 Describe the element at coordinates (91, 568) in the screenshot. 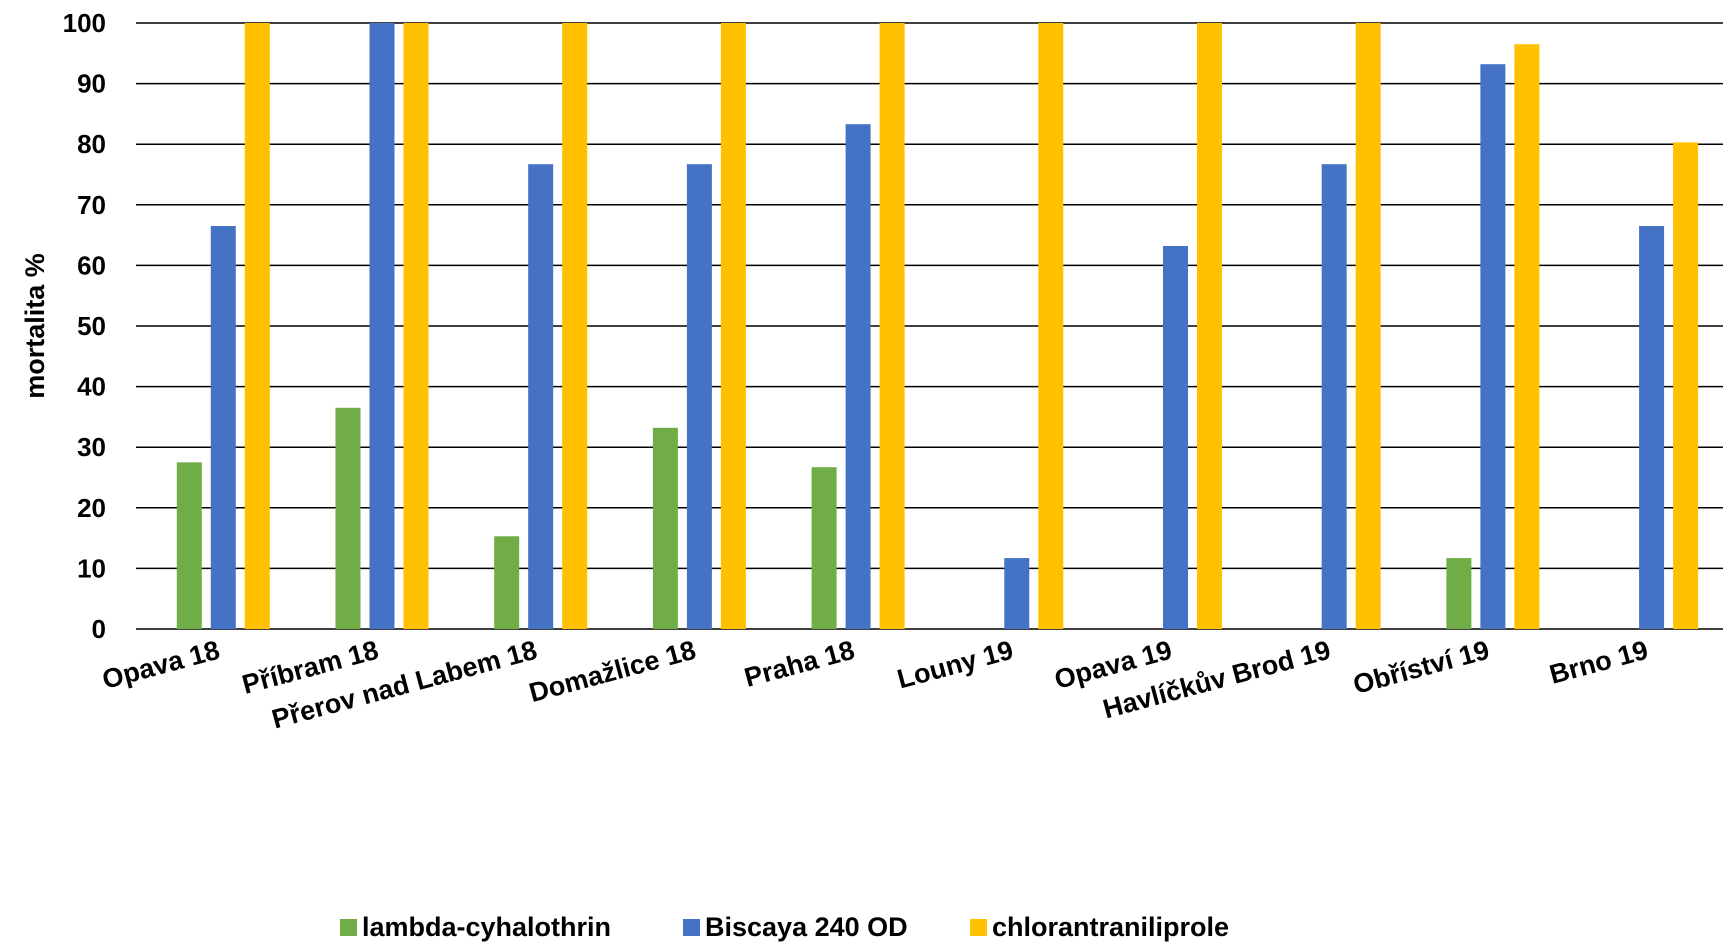

I see `y-tick-label: 10` at that location.